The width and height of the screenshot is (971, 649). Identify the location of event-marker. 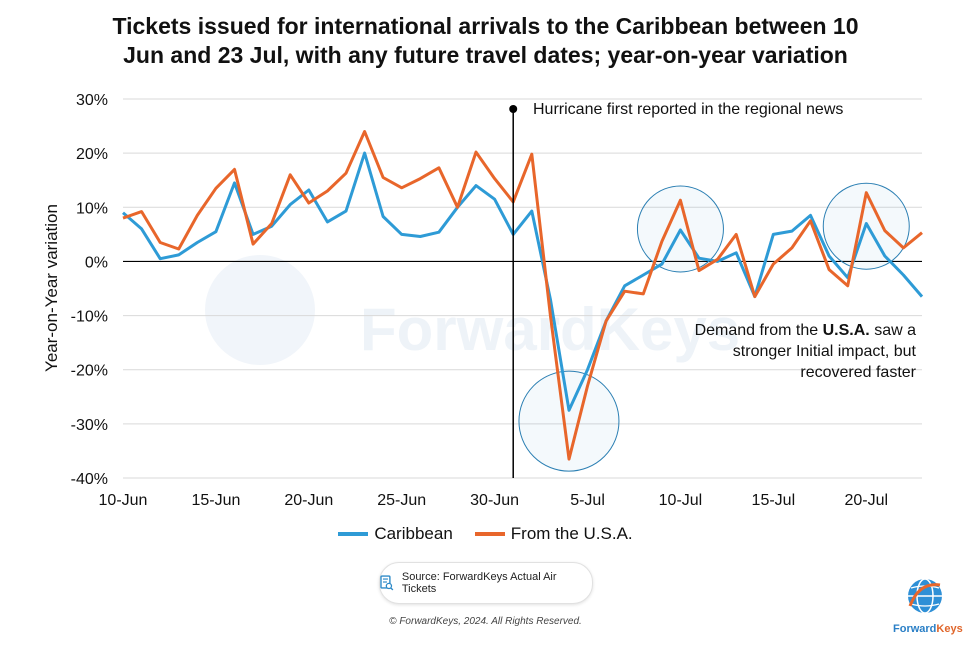
(513, 291).